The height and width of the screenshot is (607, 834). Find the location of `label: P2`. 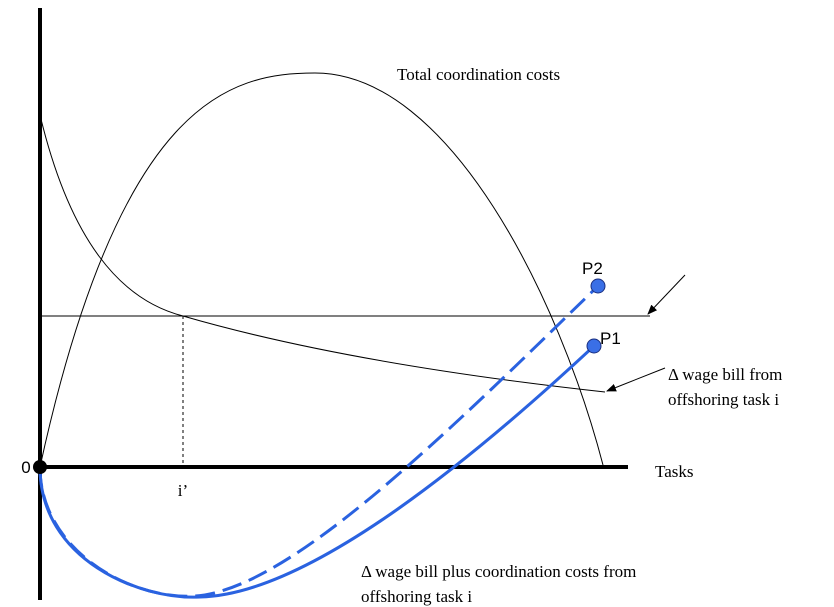

label: P2 is located at coordinates (592, 268).